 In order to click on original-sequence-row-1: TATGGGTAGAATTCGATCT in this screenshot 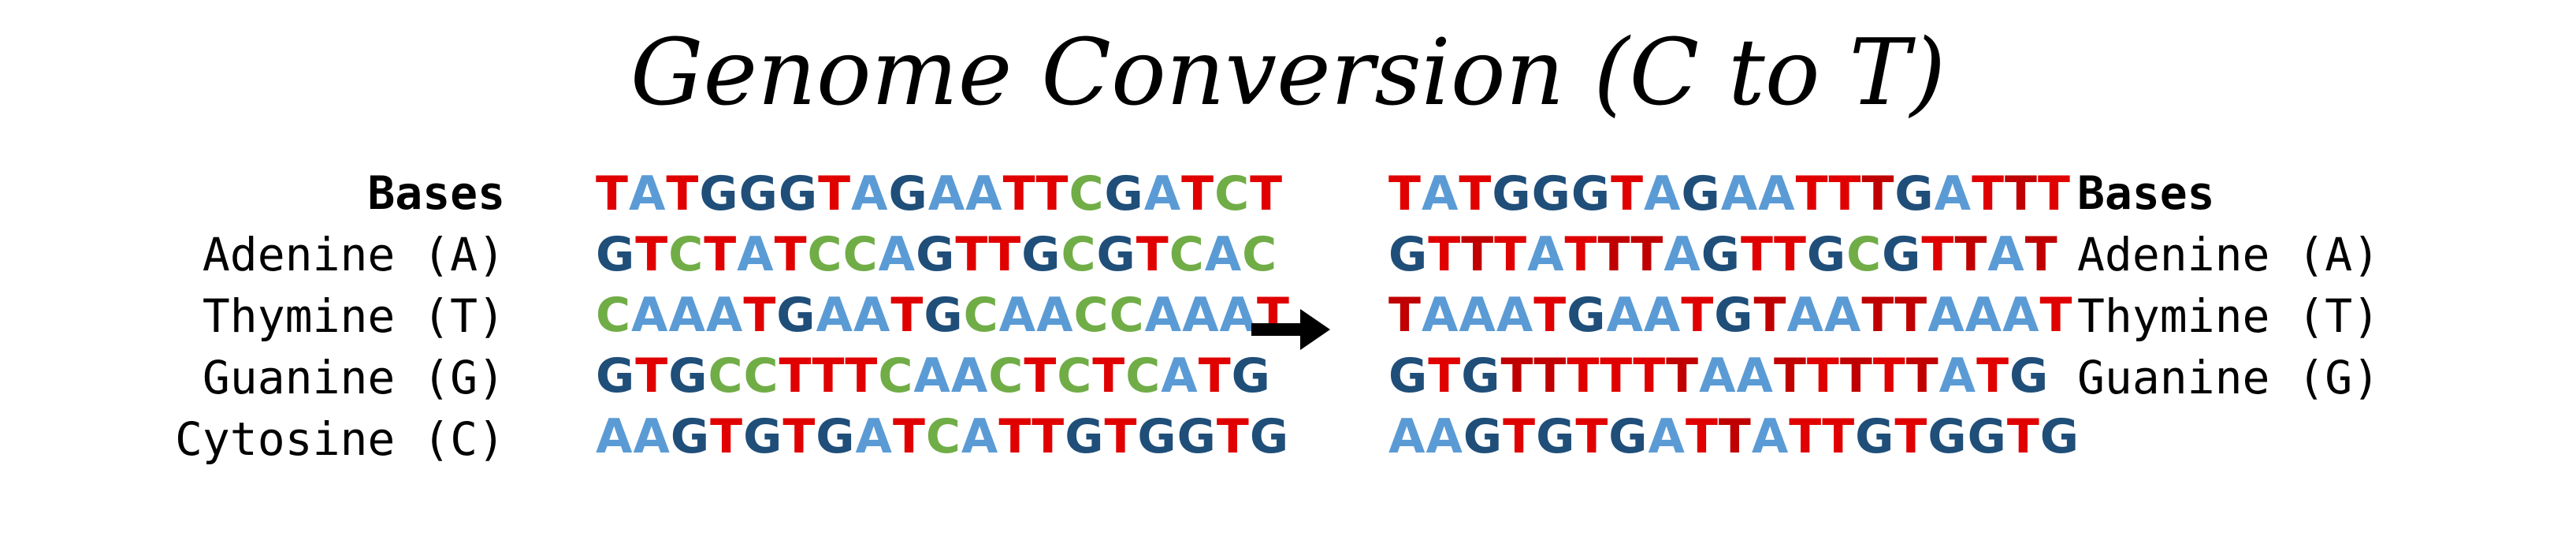, I will do `click(943, 195)`.